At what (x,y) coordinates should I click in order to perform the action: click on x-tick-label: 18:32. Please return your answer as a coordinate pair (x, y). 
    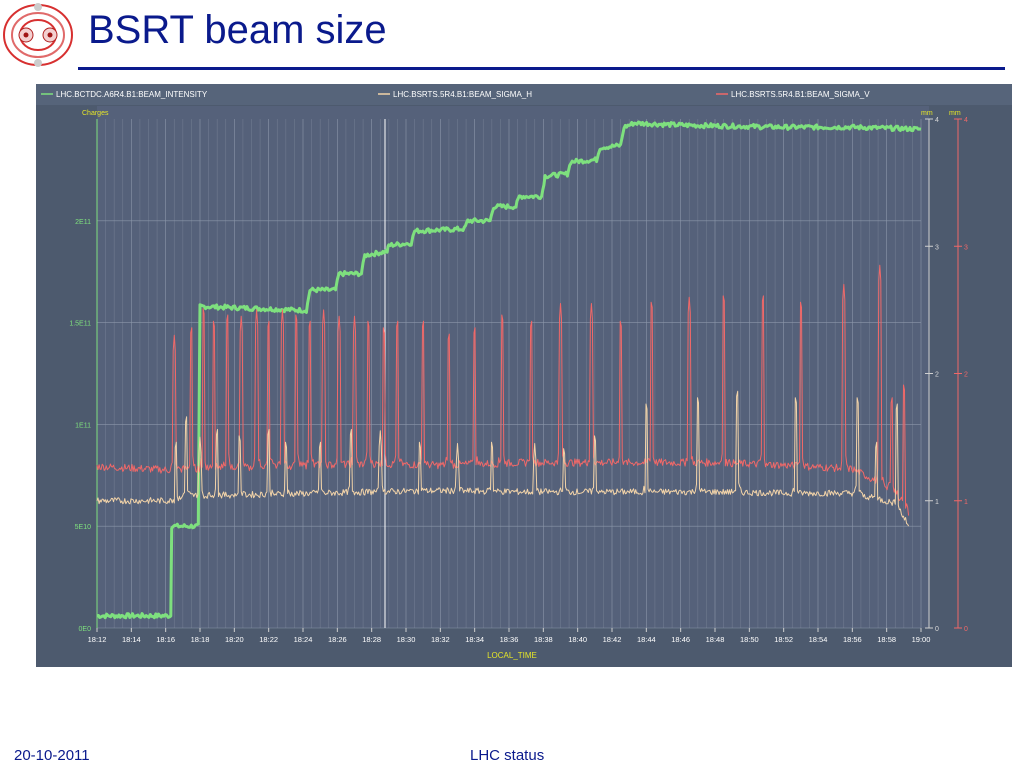
    Looking at the image, I should click on (440, 639).